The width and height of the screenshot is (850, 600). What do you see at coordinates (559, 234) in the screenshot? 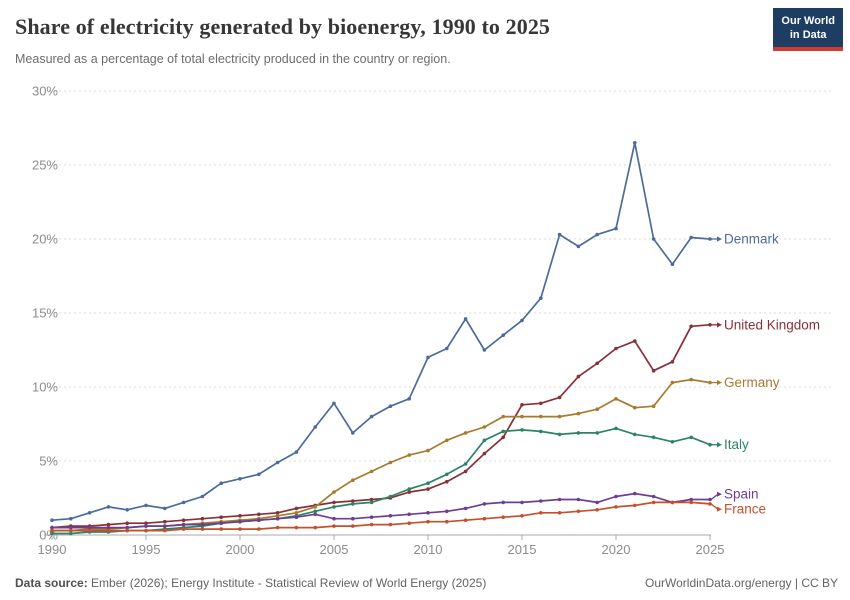
I see `point-denmark-2017` at bounding box center [559, 234].